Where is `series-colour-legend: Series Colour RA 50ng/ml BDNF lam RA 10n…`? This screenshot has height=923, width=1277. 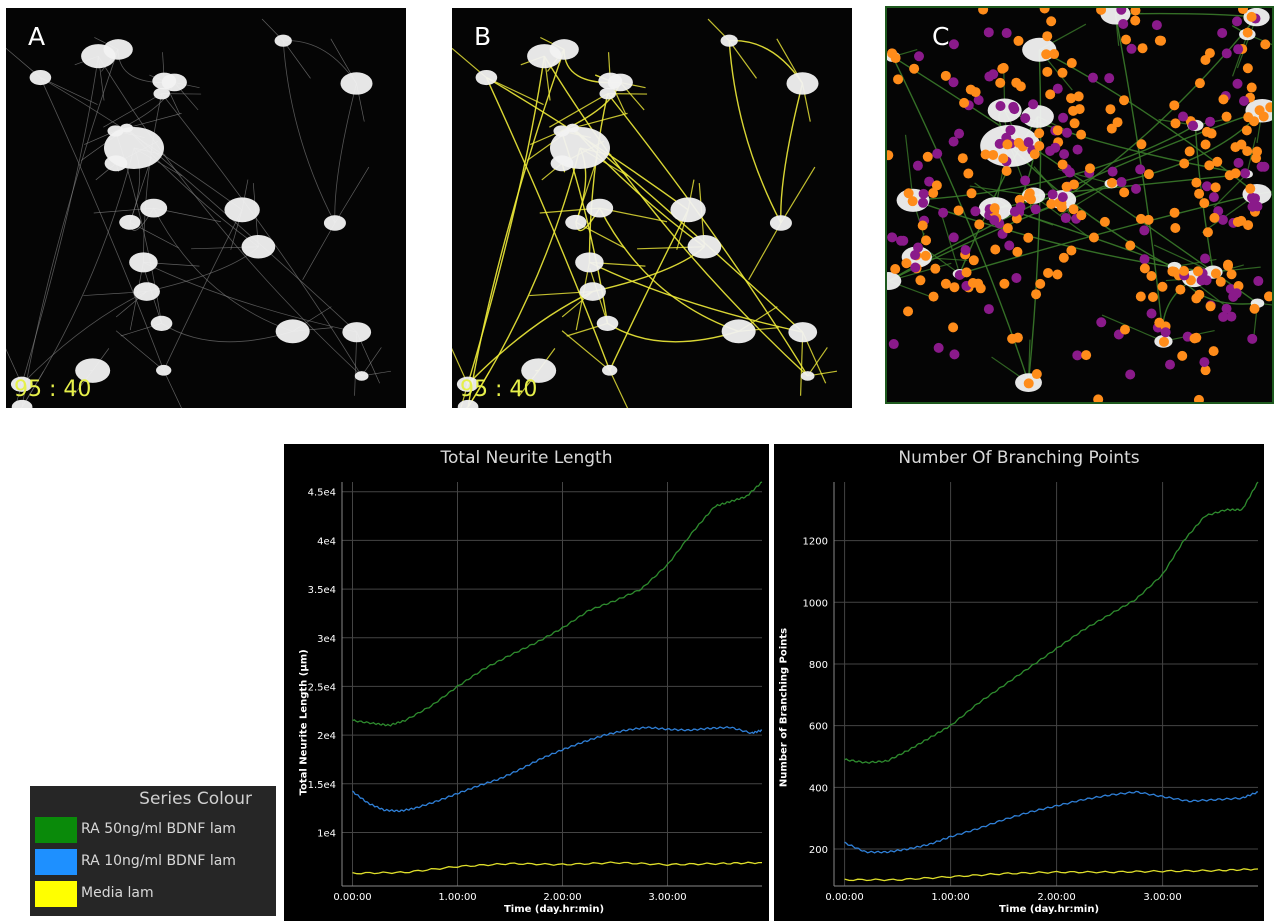 series-colour-legend: Series Colour RA 50ng/ml BDNF lam RA 10n… is located at coordinates (153, 851).